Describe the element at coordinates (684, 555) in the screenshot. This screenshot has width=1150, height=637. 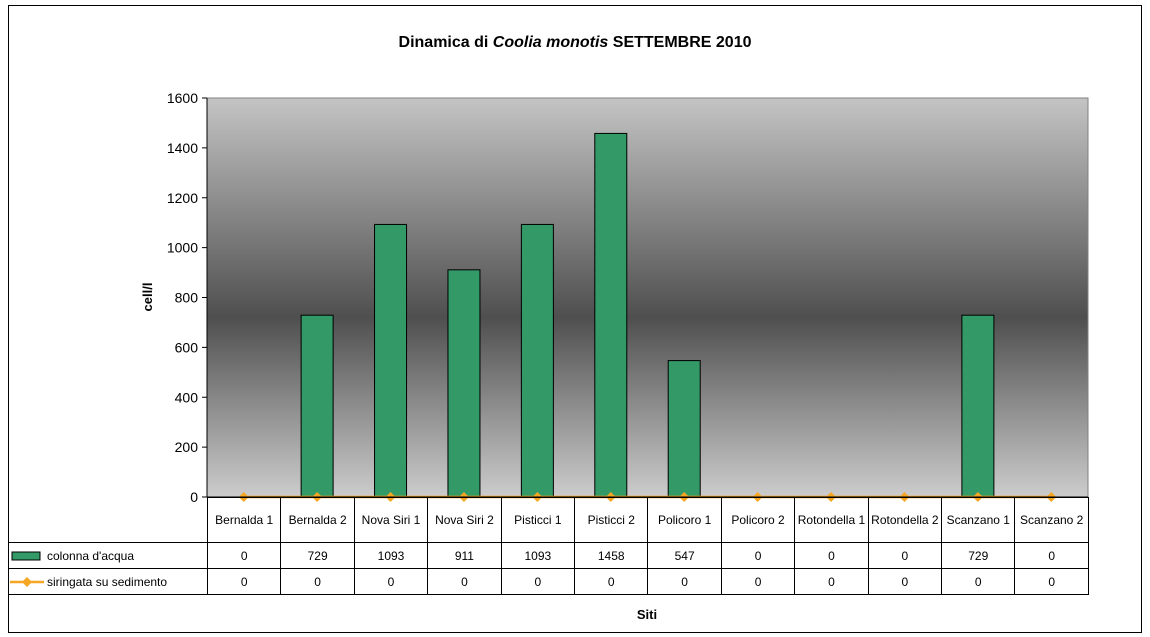
I see `table-value: 547` at that location.